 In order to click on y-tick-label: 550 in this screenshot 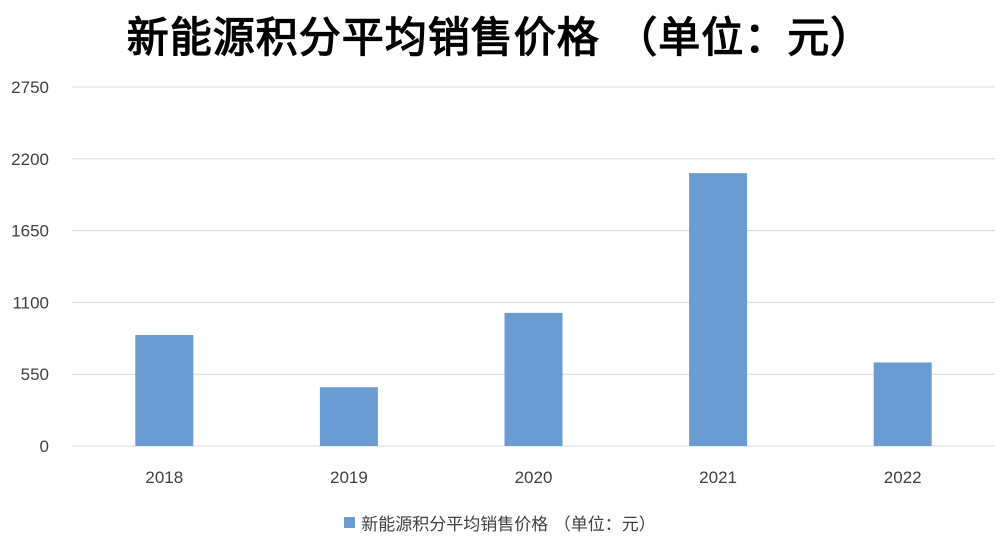, I will do `click(35, 374)`.